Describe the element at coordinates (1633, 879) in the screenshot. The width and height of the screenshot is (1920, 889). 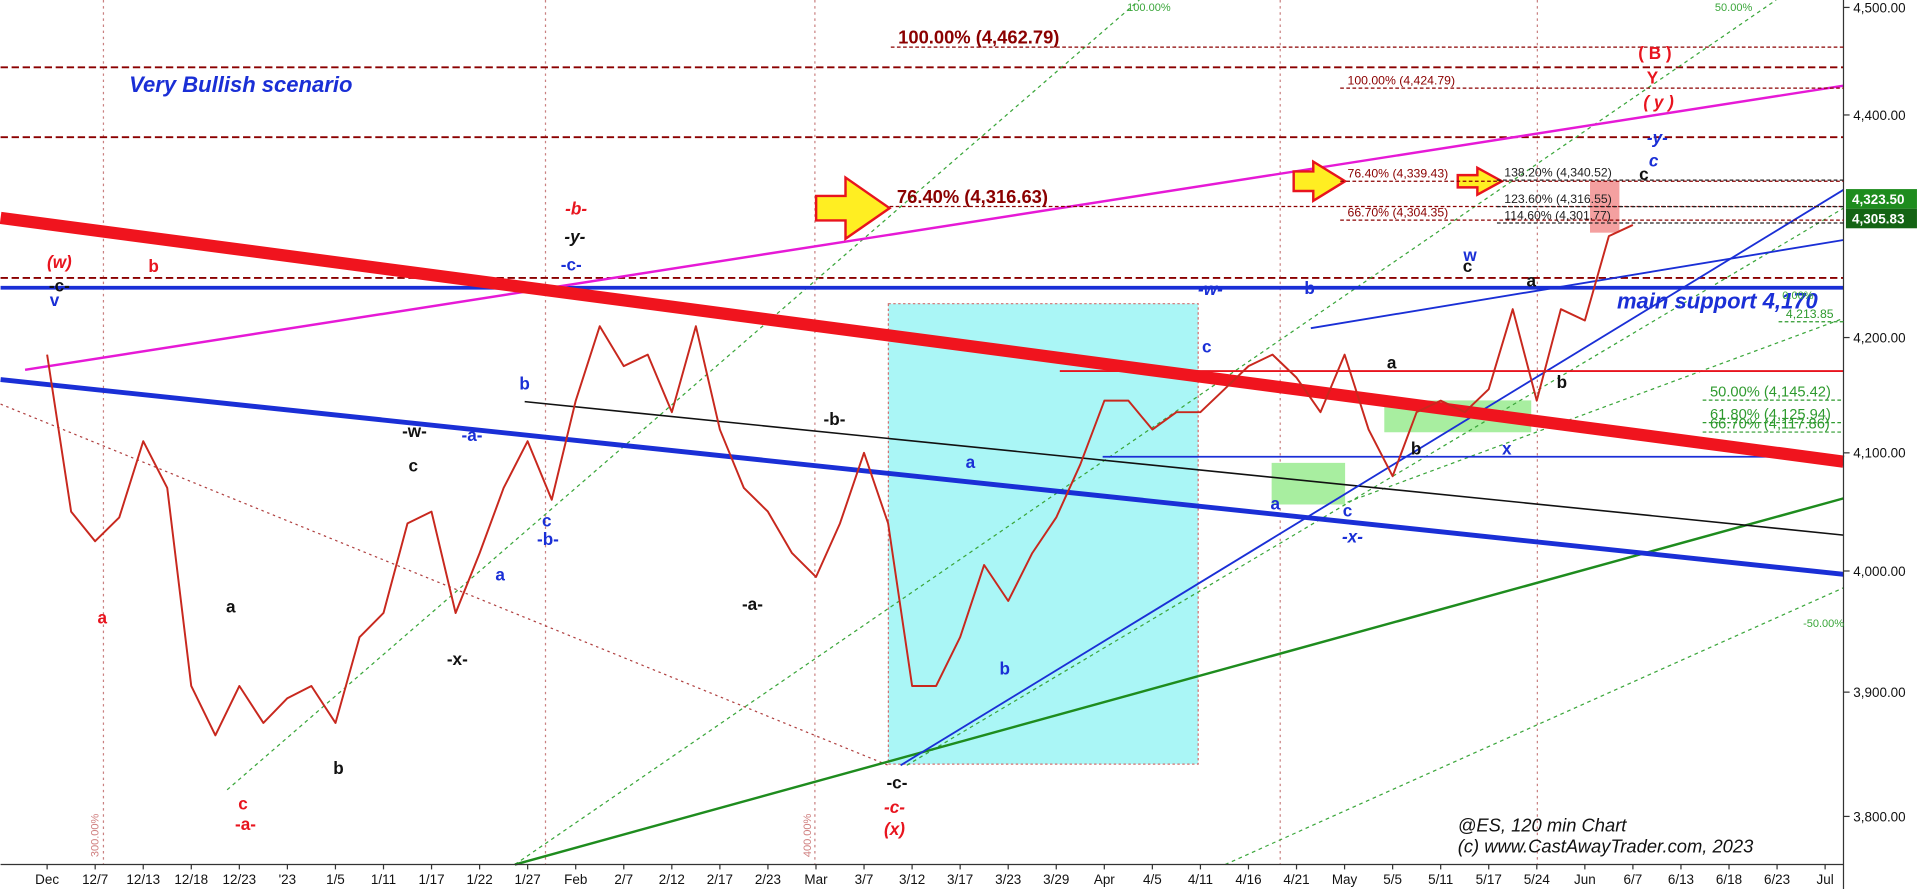
I see `x-tick-label: 6/7` at that location.